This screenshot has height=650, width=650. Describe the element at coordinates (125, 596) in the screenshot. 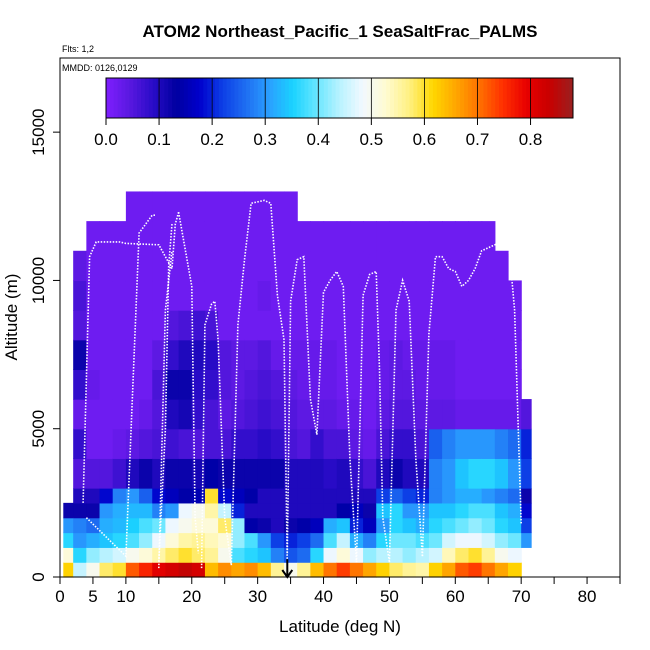

I see `x-tick-label: 10` at that location.